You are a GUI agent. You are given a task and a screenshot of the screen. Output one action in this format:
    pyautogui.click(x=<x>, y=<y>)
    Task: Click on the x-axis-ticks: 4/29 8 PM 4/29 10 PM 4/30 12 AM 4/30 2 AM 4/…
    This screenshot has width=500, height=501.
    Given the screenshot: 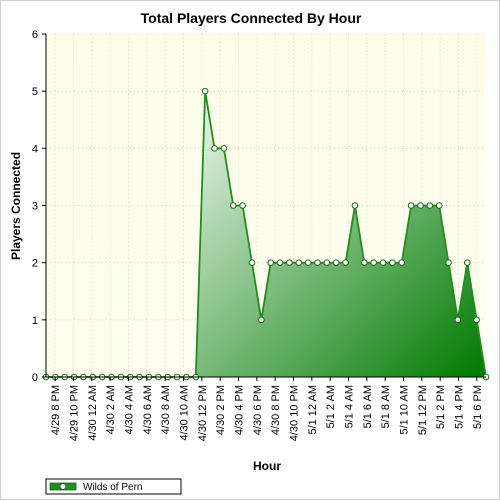 What is the action you would take?
    pyautogui.click(x=267, y=409)
    